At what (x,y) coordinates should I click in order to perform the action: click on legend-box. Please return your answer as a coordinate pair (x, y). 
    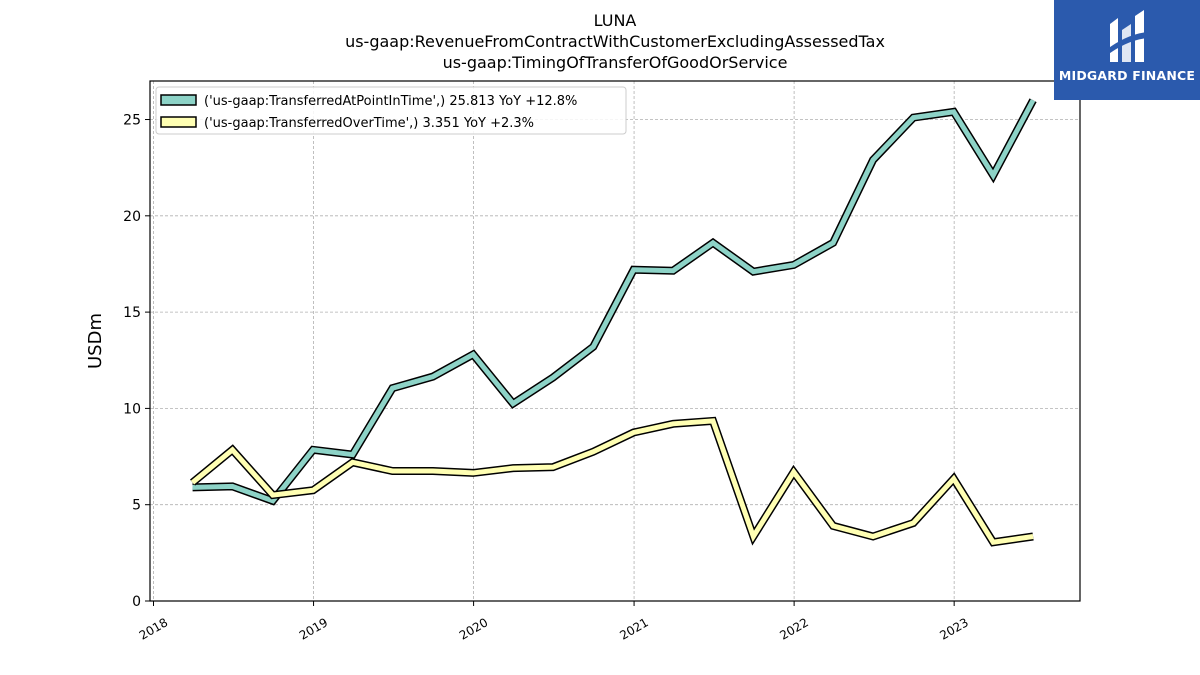
    Looking at the image, I should click on (391, 110).